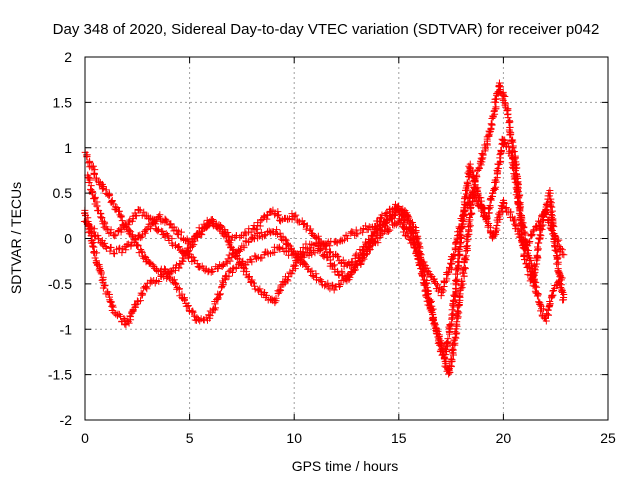  Describe the element at coordinates (399, 438) in the screenshot. I see `x-tick-label: 15` at that location.